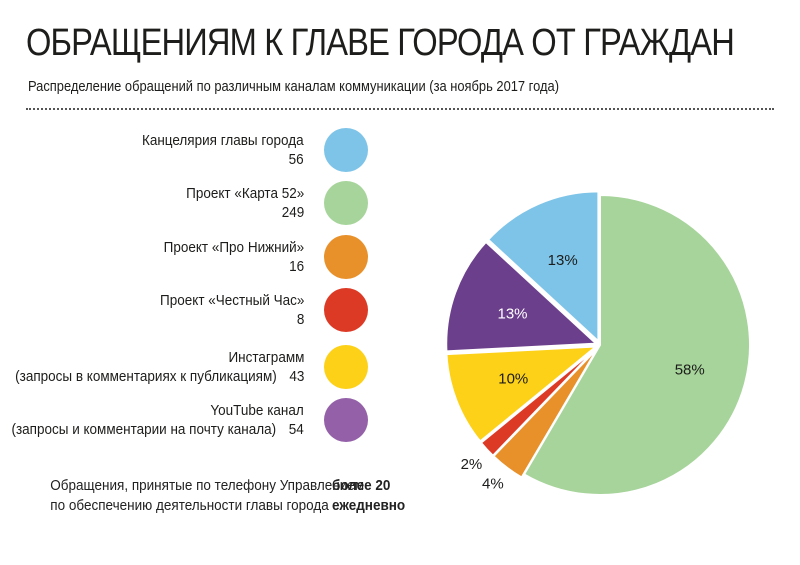 This screenshot has width=800, height=565. Describe the element at coordinates (296, 159) in the screenshot. I see `legend-value: 56` at that location.